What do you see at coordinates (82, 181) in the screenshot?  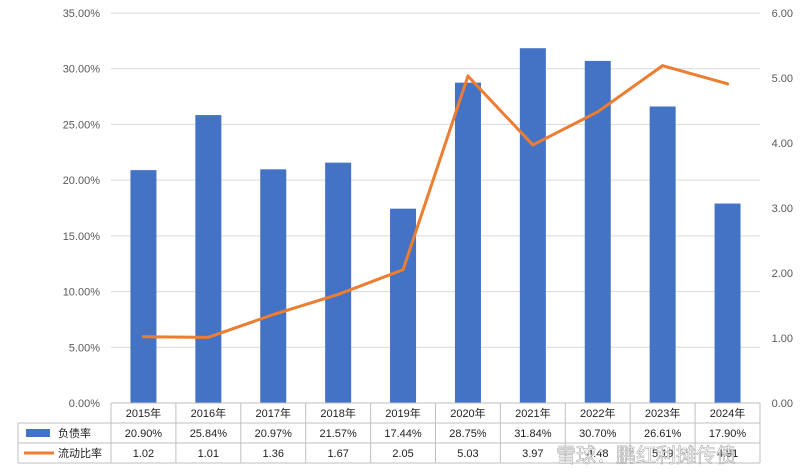 I see `left-axis-tick-label: 20.00%` at bounding box center [82, 181].